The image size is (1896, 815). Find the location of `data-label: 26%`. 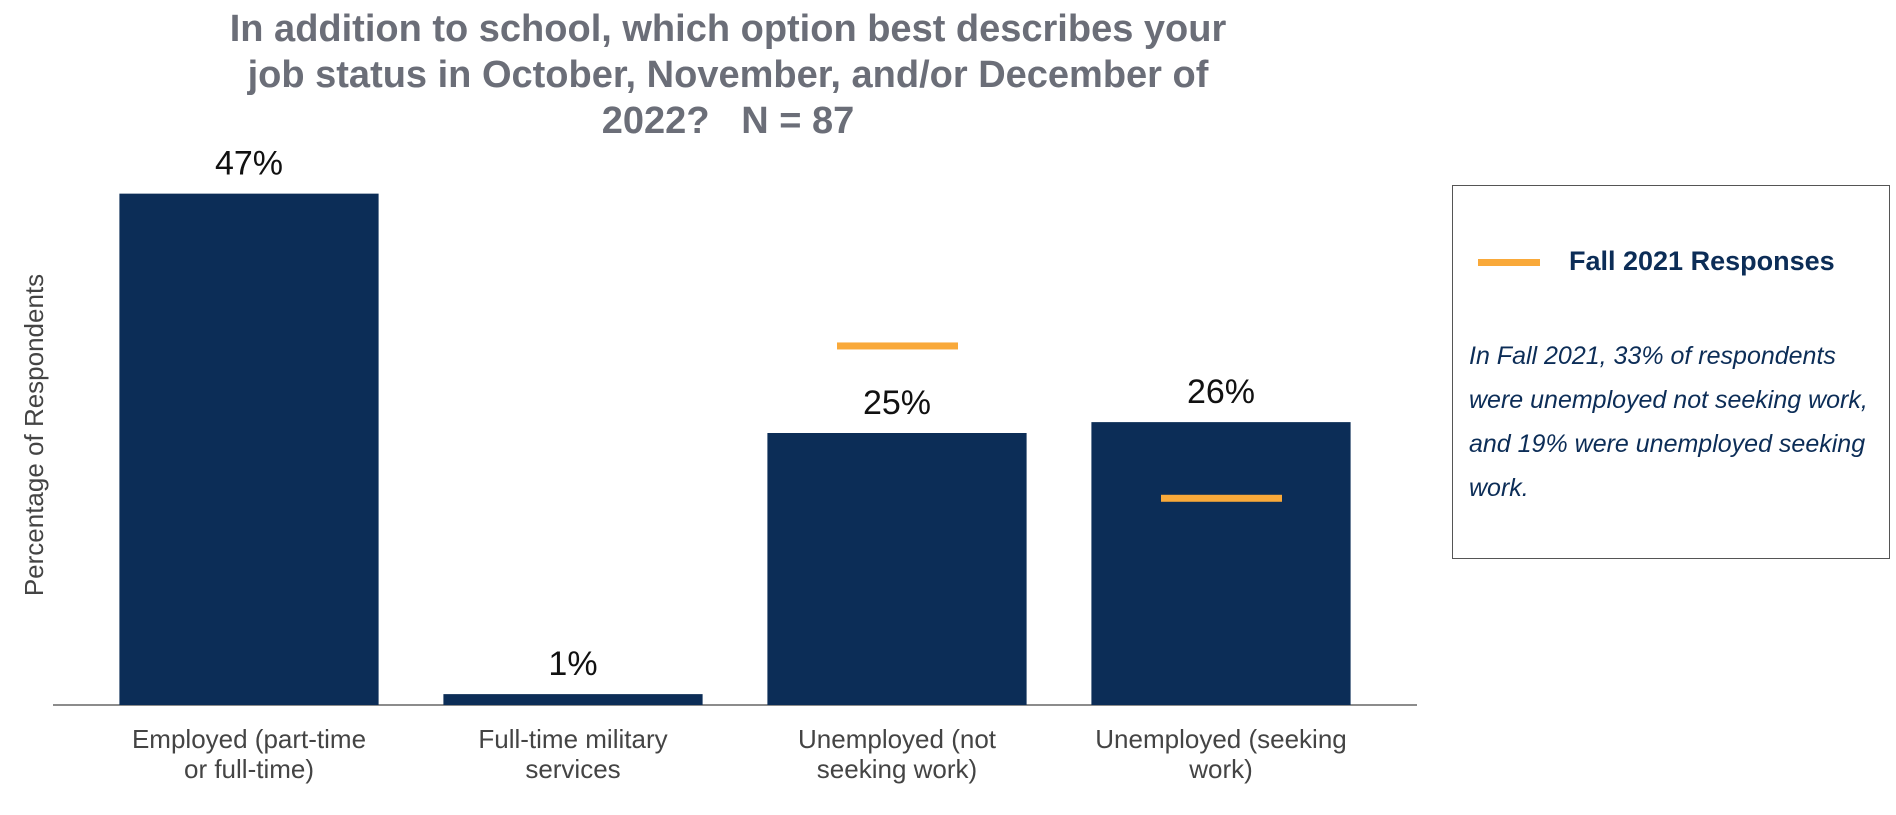

data-label: 26% is located at coordinates (1221, 392).